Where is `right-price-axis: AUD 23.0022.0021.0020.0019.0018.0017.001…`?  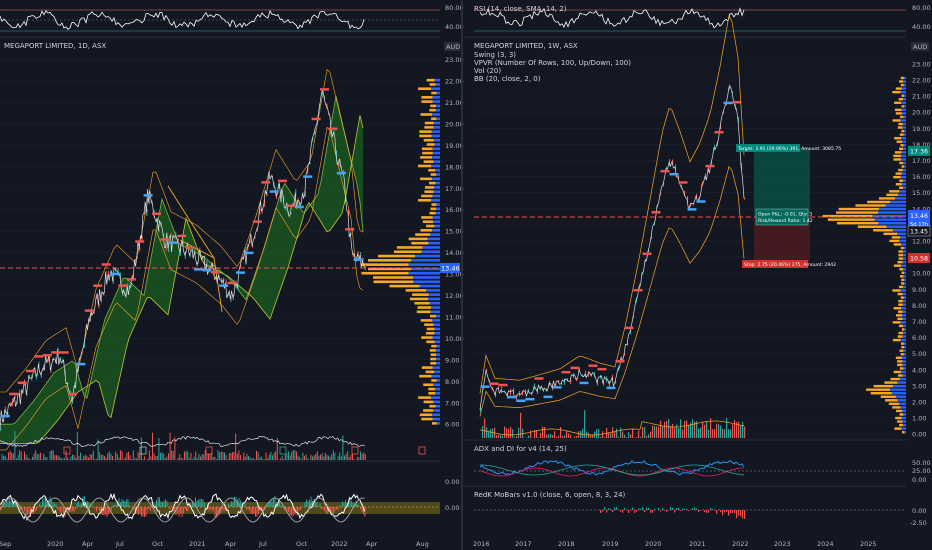
right-price-axis: AUD 23.0022.0021.0020.0019.0018.0017.001… is located at coordinates (919, 239).